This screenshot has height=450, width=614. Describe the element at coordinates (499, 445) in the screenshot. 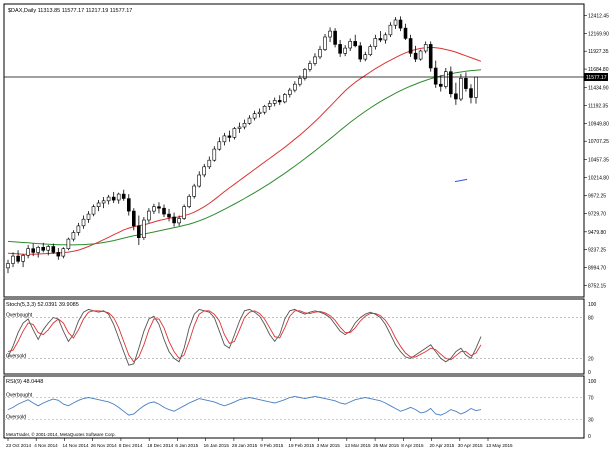

I see `date-tick-label: 13 May 2015` at that location.